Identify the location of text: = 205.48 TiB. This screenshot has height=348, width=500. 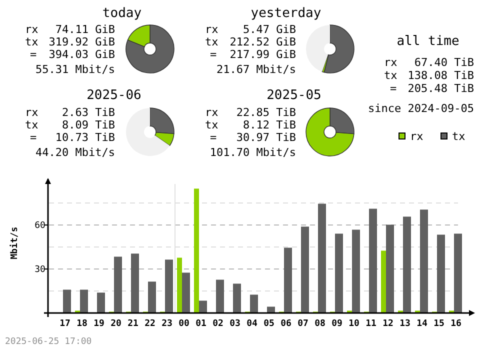
(432, 88).